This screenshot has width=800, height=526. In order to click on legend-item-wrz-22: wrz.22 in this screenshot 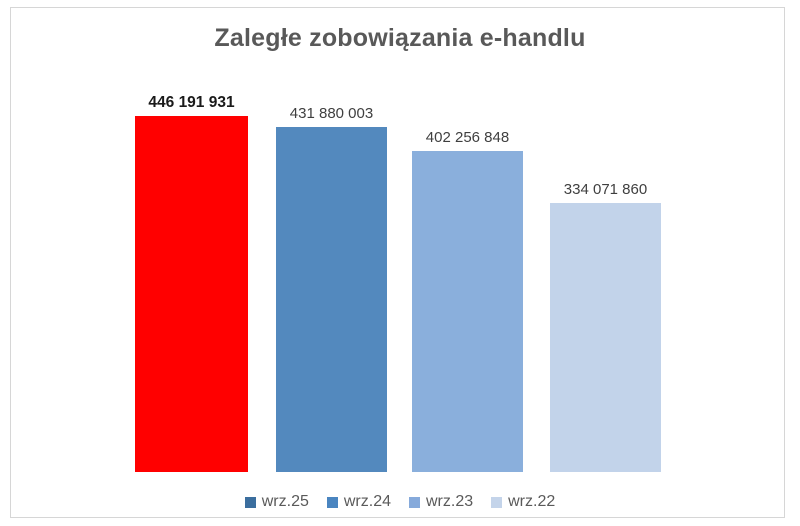, I will do `click(523, 502)`.